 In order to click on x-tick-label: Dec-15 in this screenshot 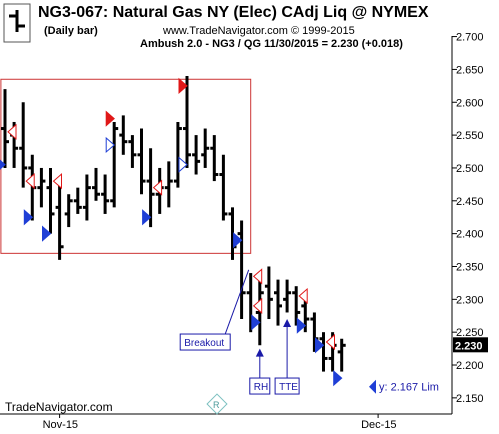, I will do `click(378, 425)`.